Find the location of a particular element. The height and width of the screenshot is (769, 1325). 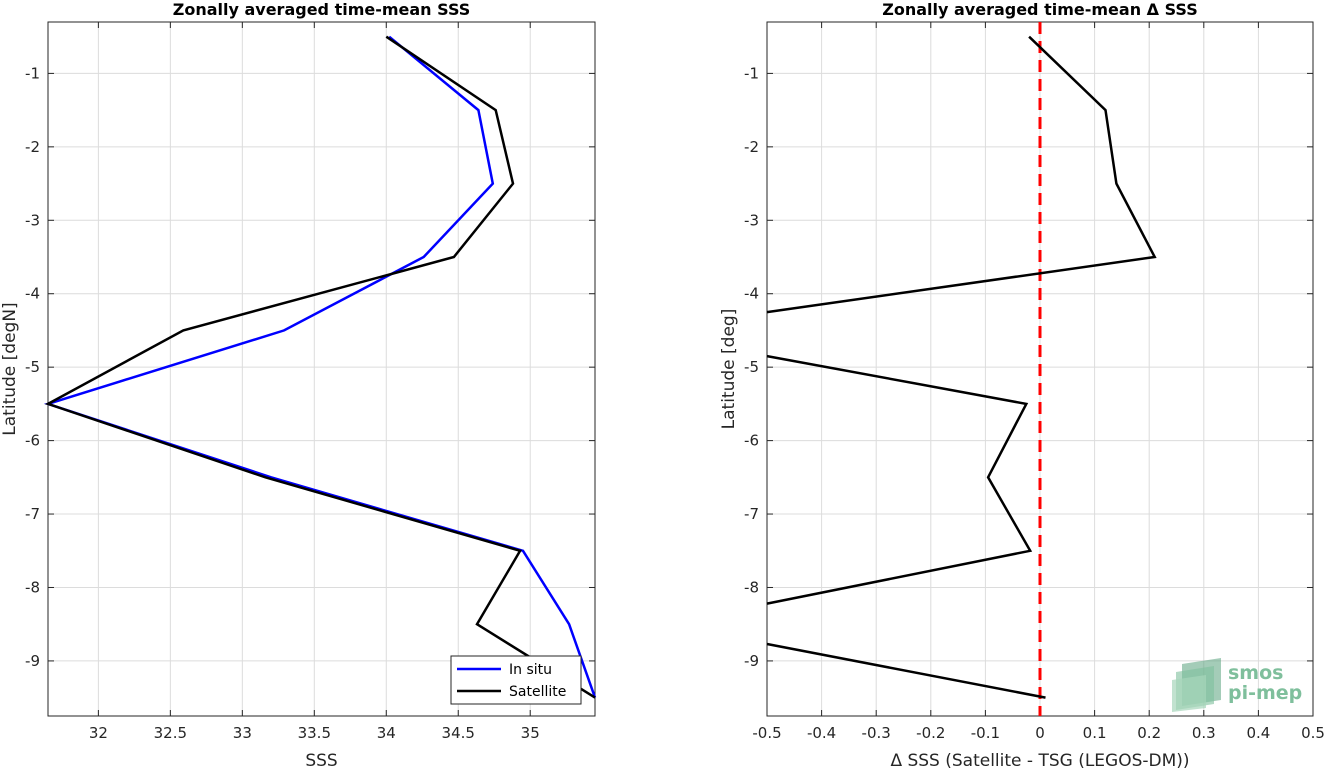

left-x-tick-label: 34 is located at coordinates (386, 733).